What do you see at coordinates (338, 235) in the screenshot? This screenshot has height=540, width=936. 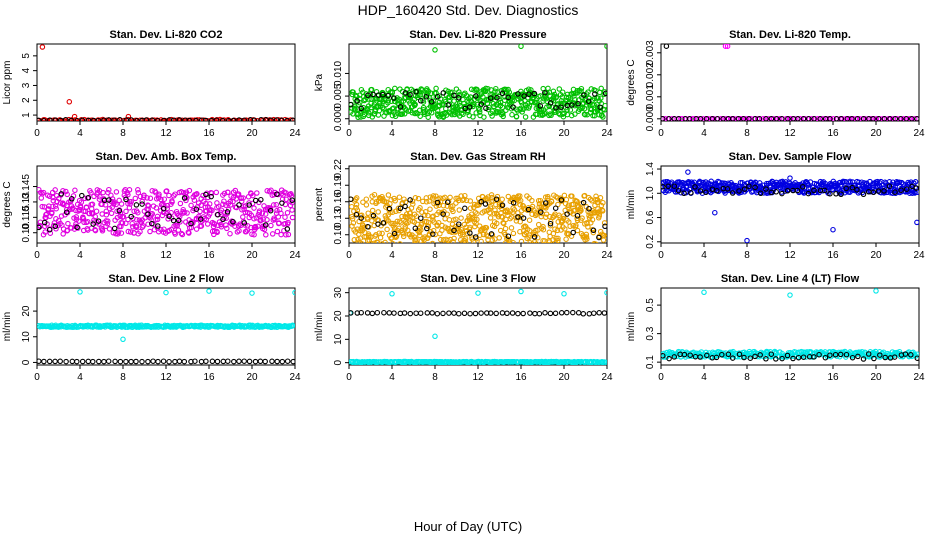 I see `y-tick-label: 0.10` at bounding box center [338, 235].